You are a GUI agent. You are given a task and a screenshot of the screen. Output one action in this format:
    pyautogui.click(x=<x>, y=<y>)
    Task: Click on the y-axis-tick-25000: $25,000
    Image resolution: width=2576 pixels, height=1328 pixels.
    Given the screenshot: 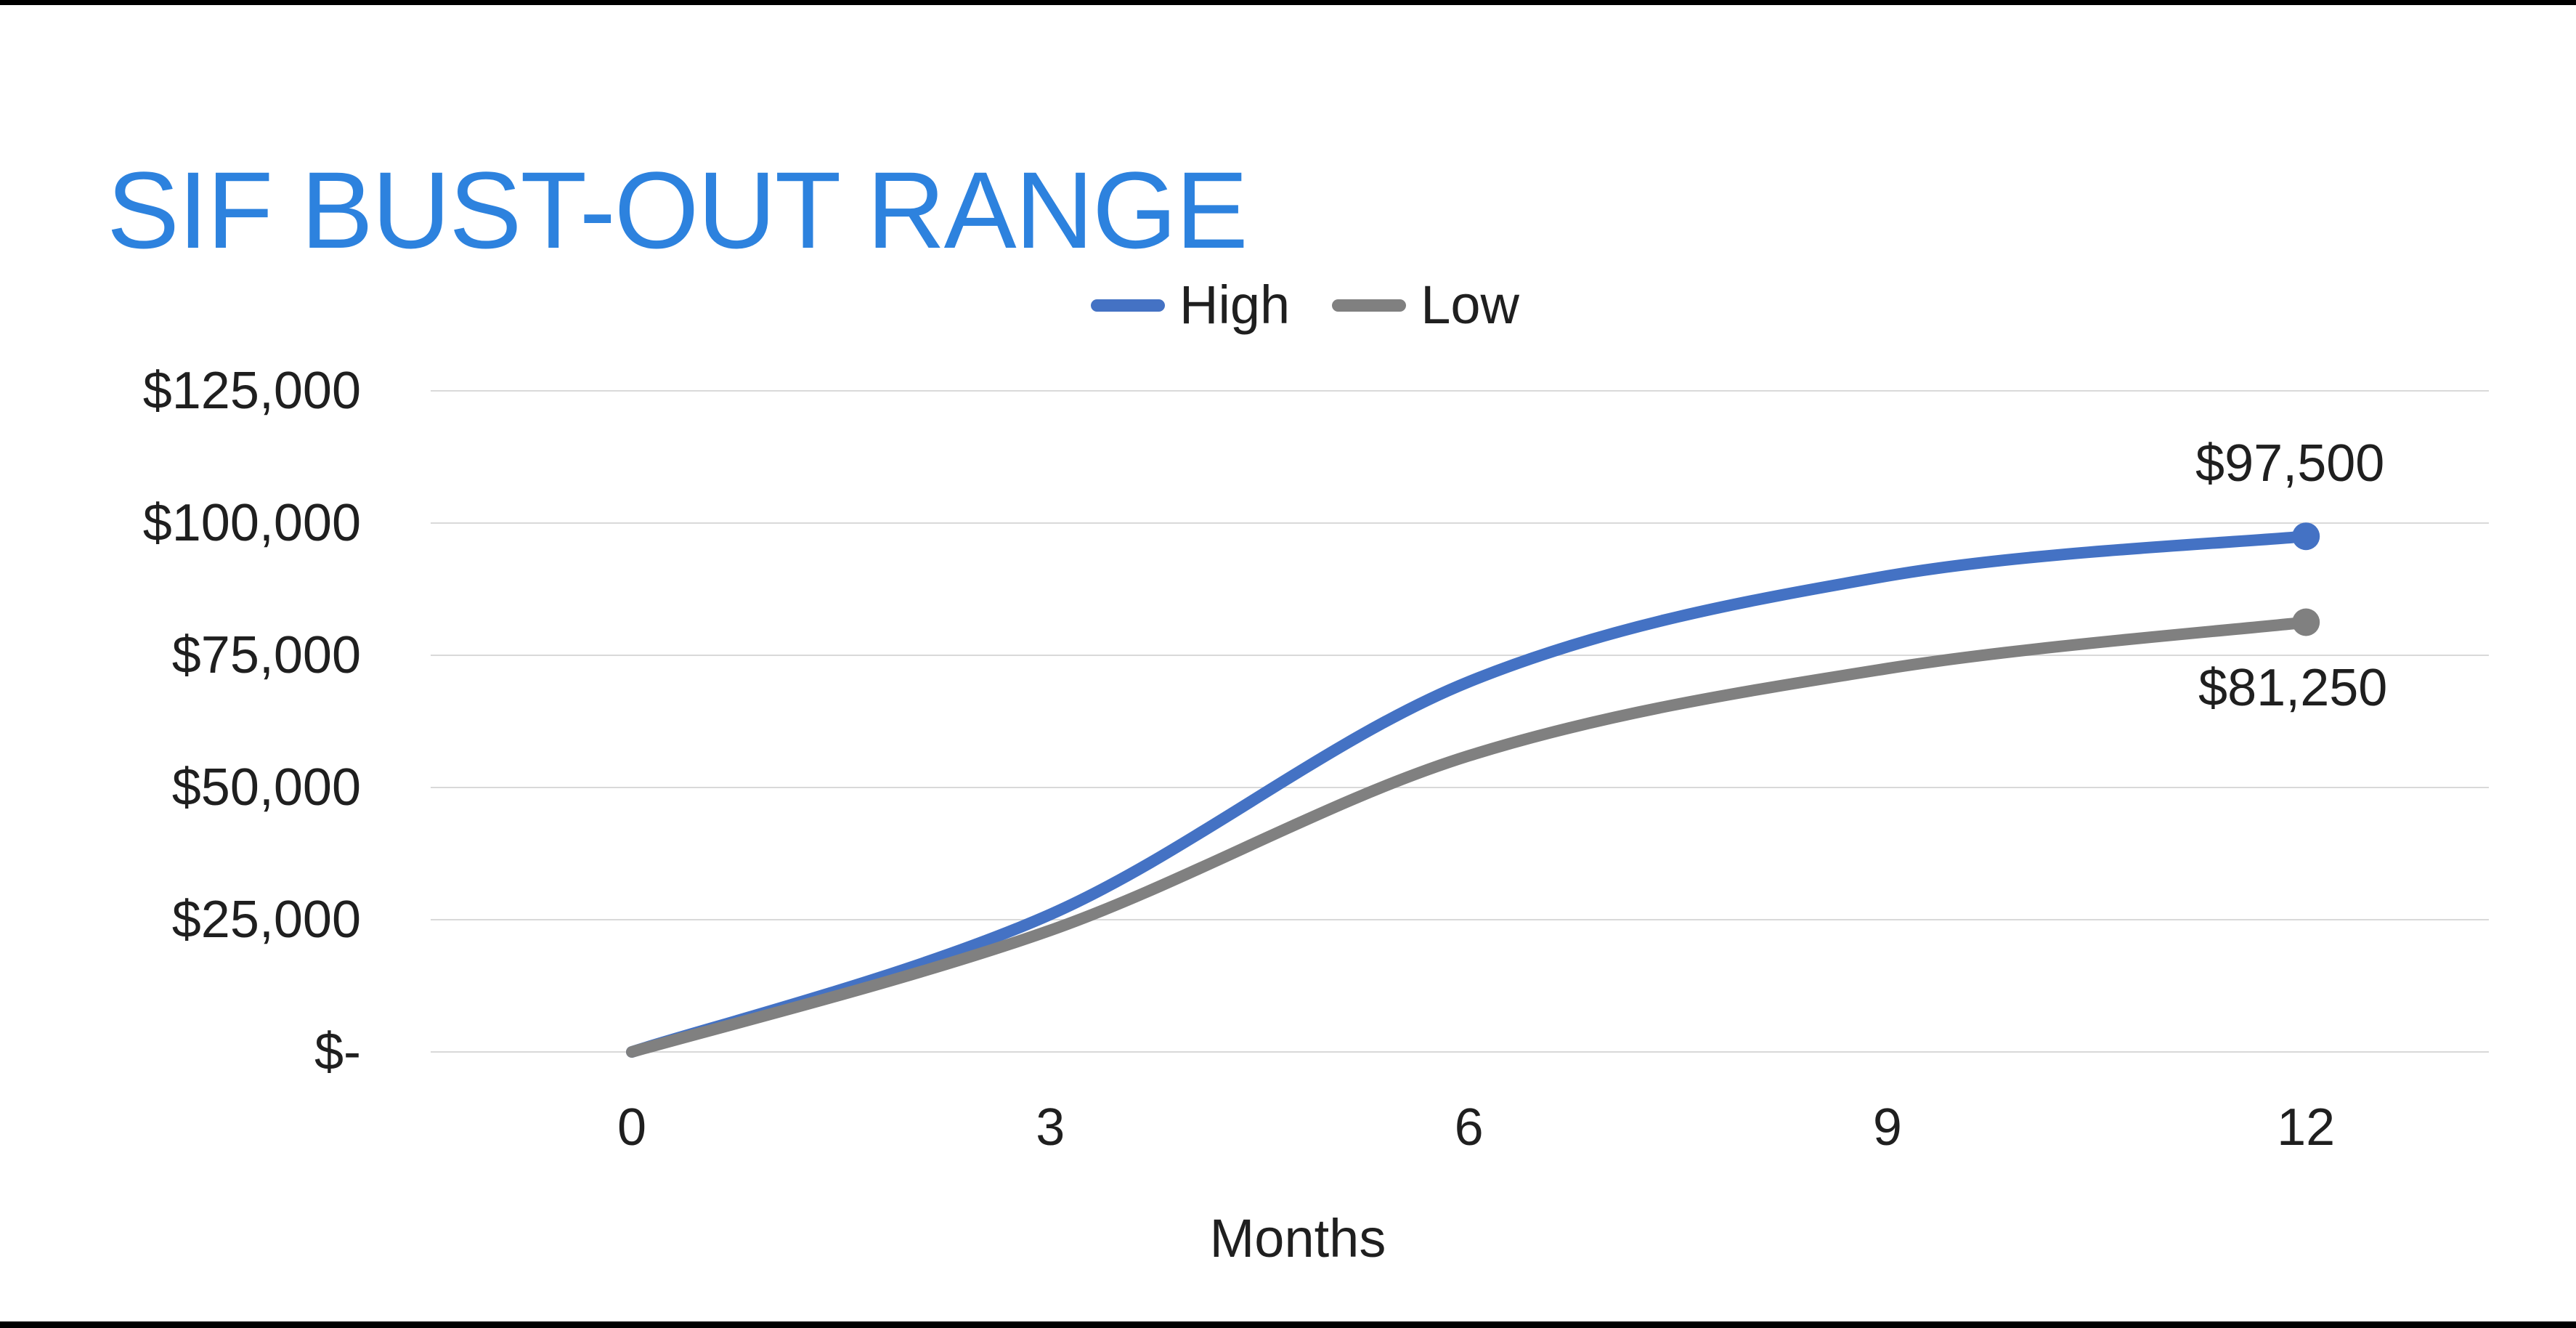 What is the action you would take?
    pyautogui.click(x=266, y=920)
    